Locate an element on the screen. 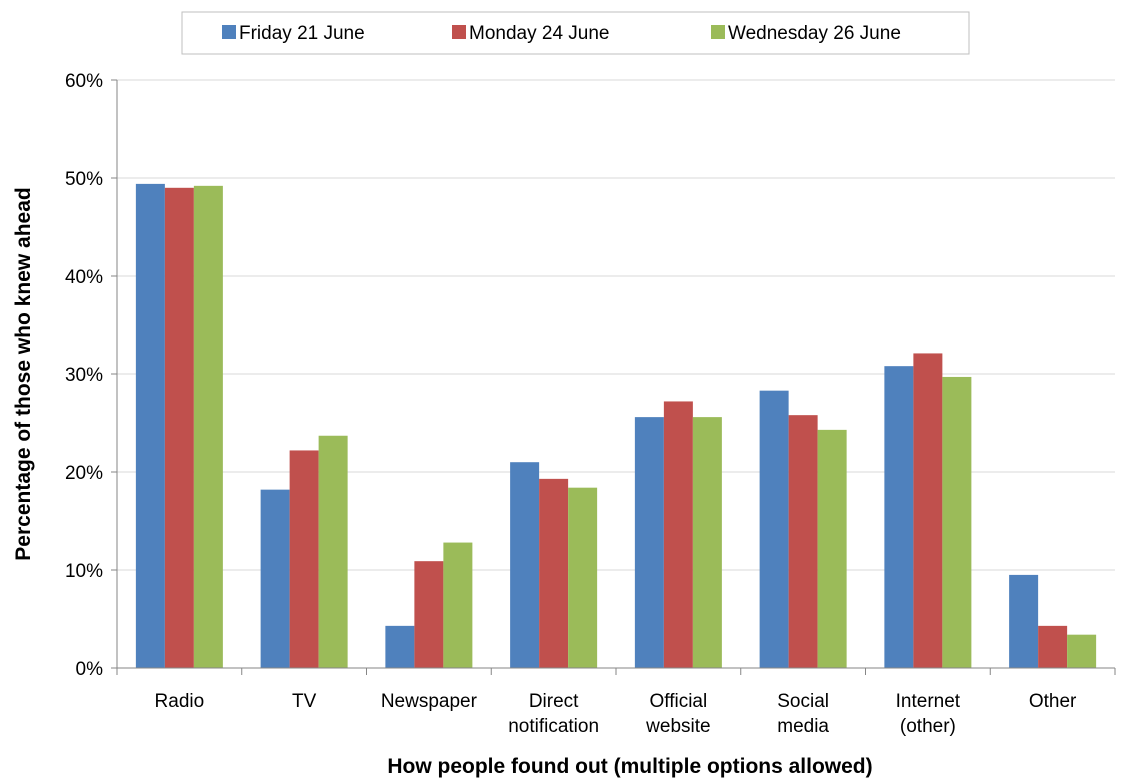  y-tick-label: 10% is located at coordinates (84, 571).